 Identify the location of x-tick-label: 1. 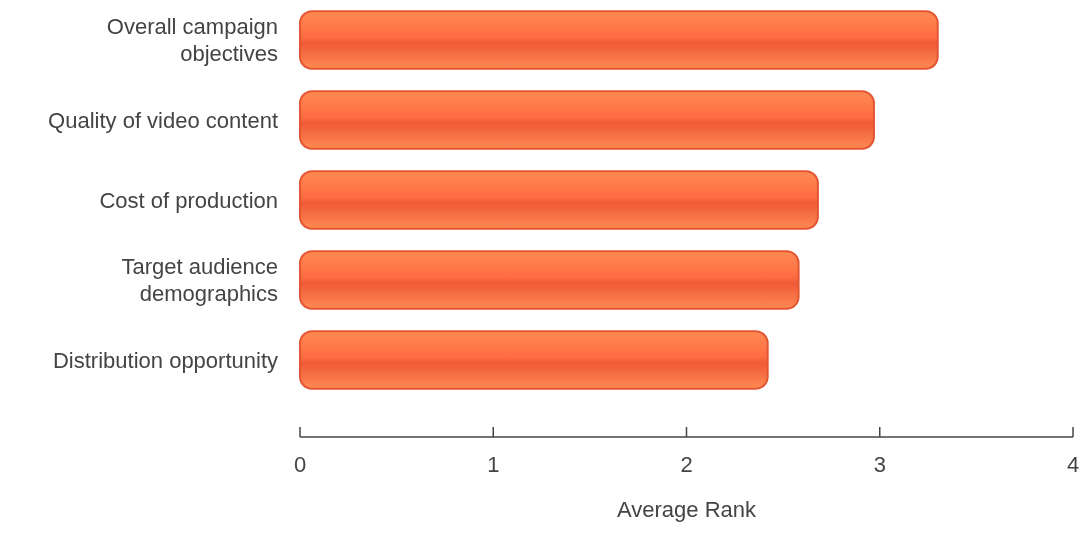
(493, 464).